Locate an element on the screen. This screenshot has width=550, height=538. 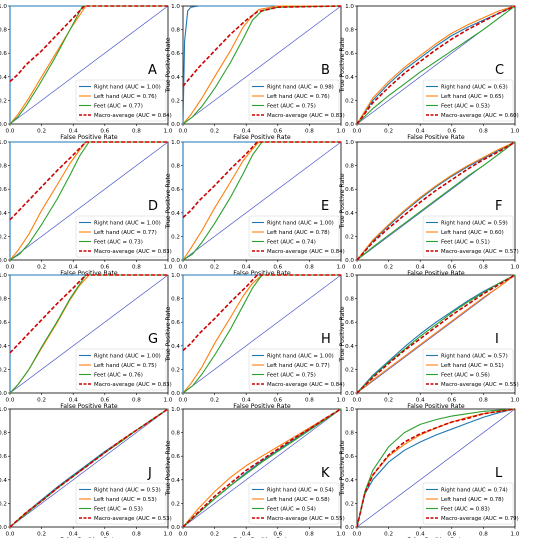
legend-label: Feet (AUC = 0.51) is located at coordinates (465, 243).